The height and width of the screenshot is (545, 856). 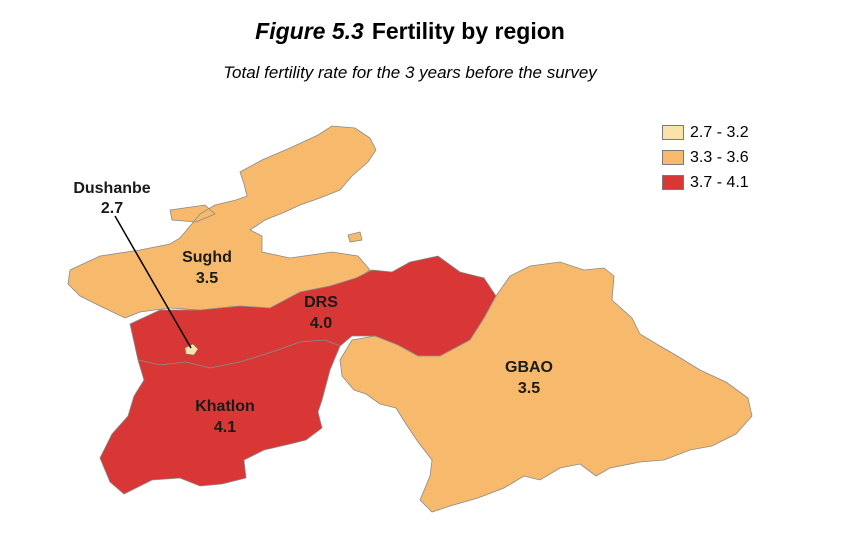 I want to click on label-khatlon-name: Khatlon, so click(x=225, y=406).